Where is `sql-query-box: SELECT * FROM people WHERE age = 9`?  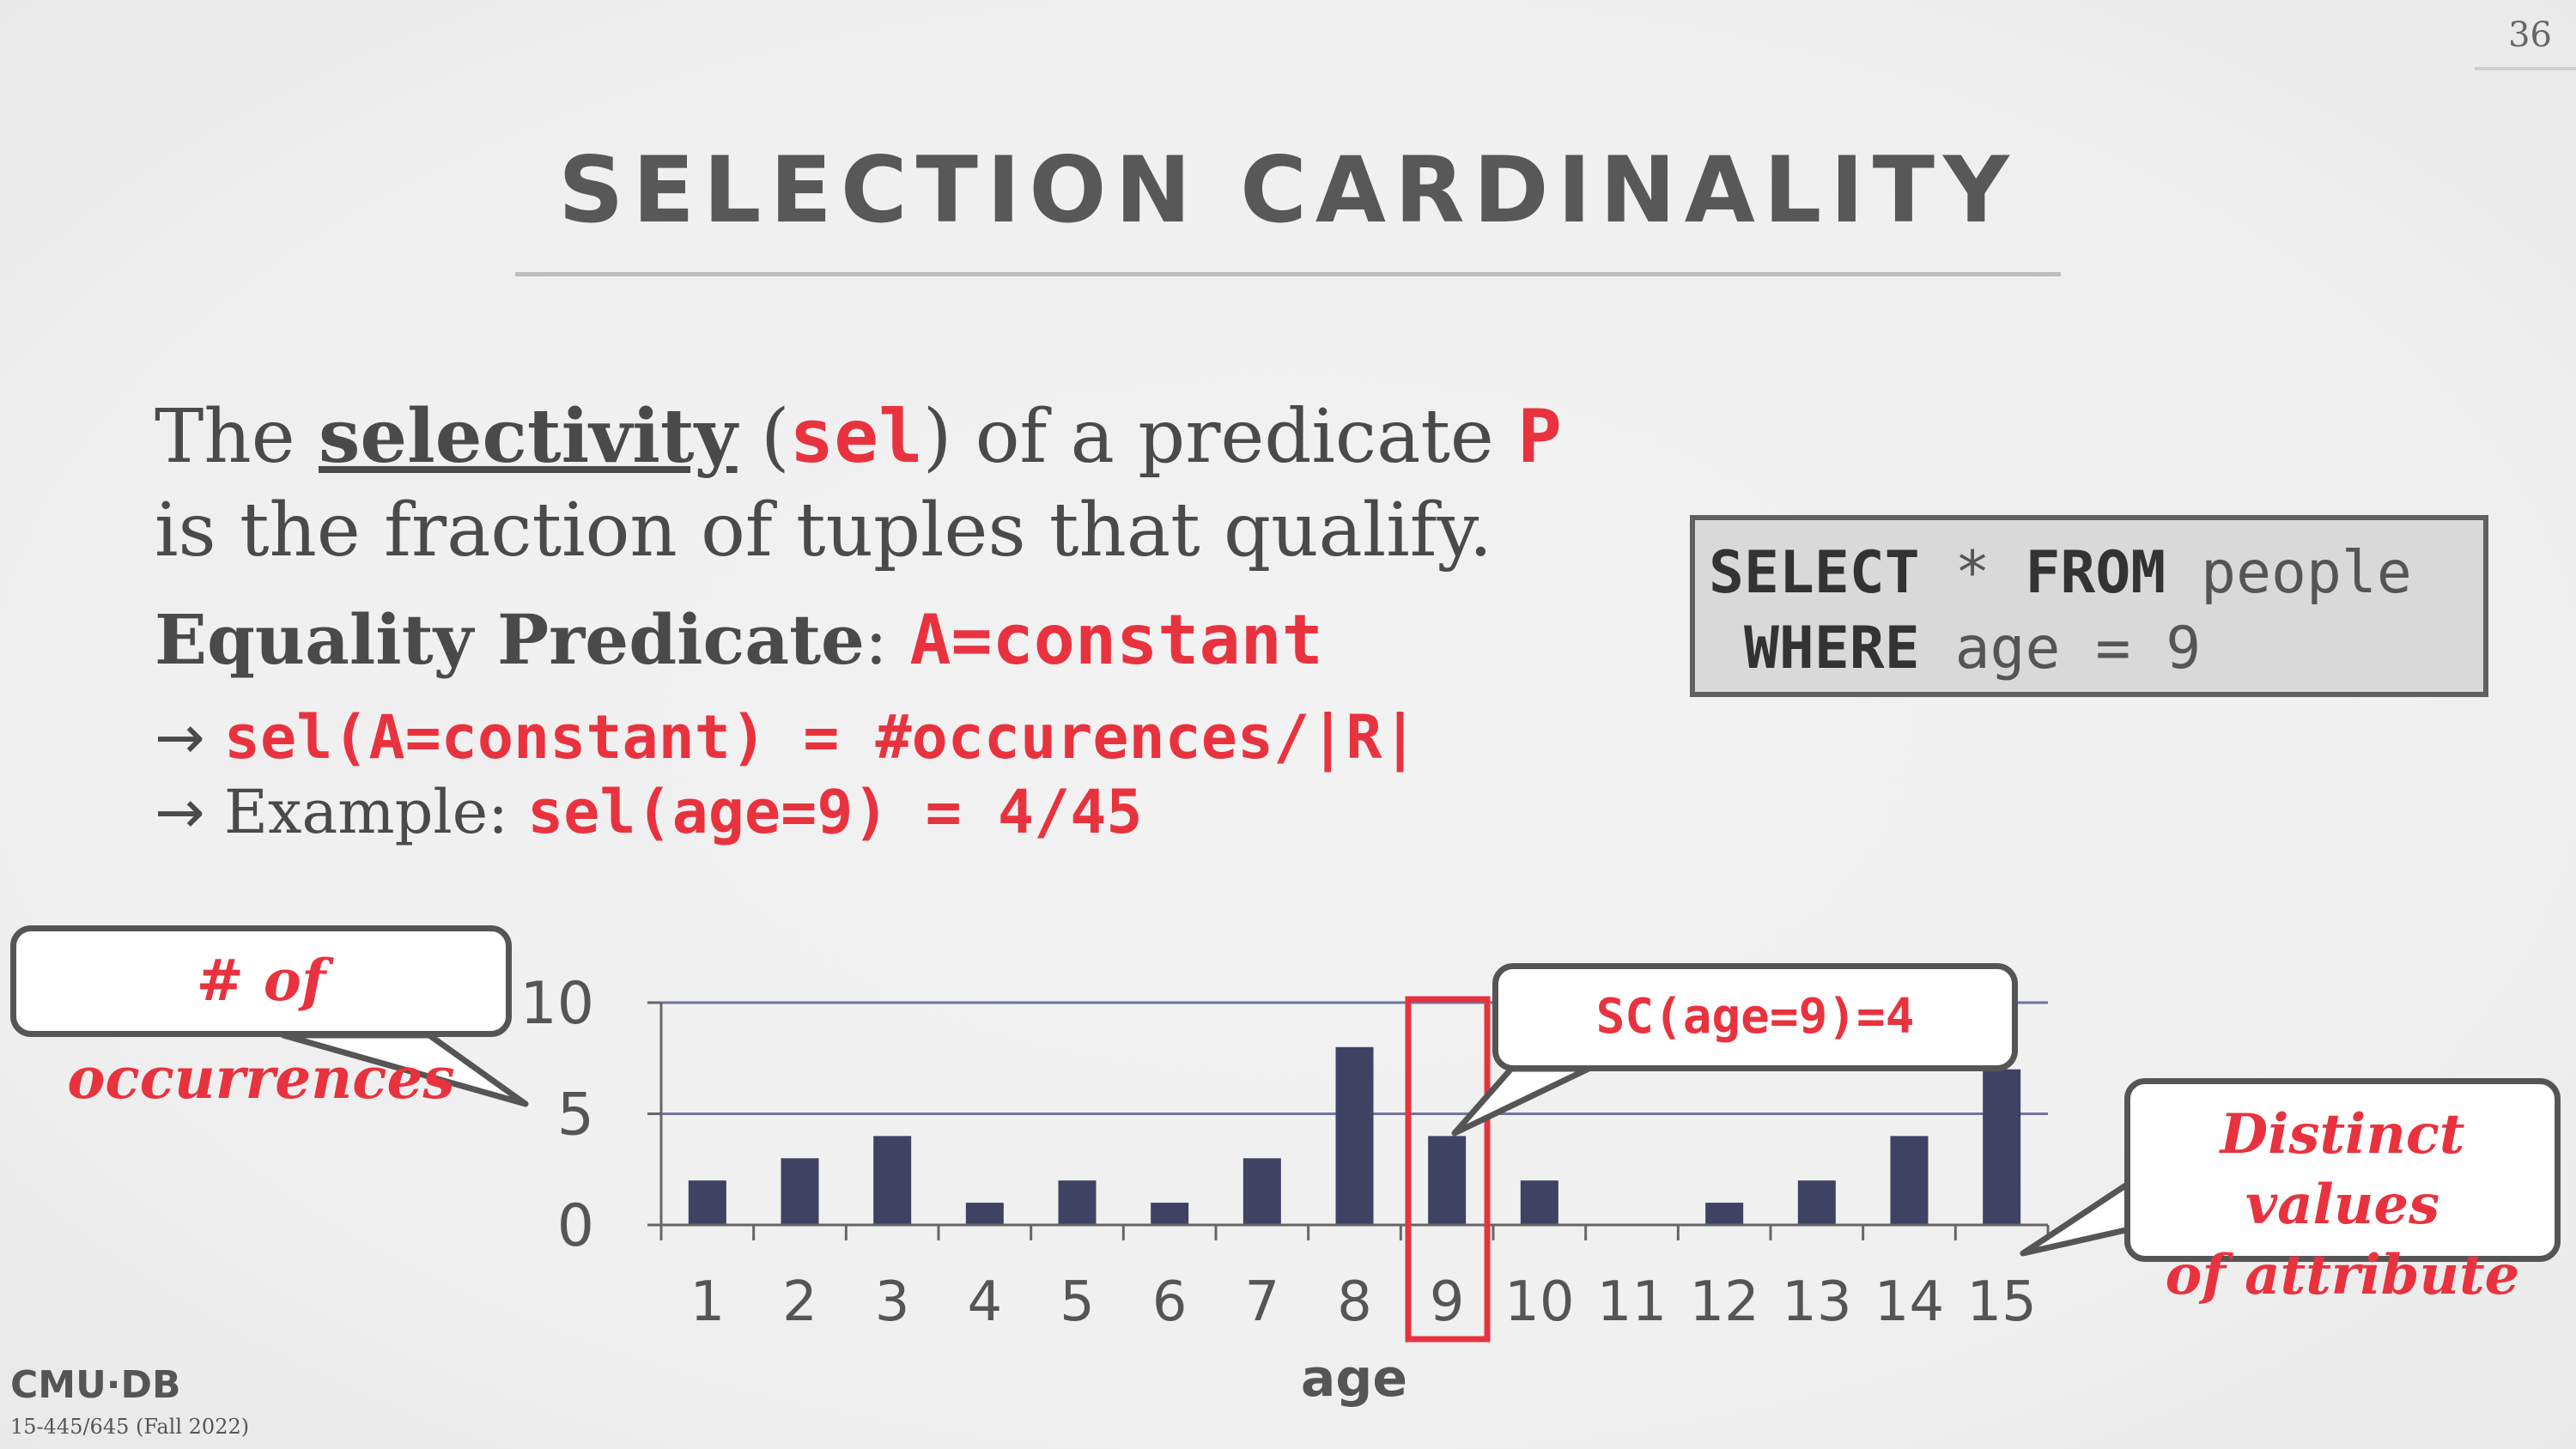
sql-query-box: SELECT * FROM people WHERE age = 9 is located at coordinates (2089, 606).